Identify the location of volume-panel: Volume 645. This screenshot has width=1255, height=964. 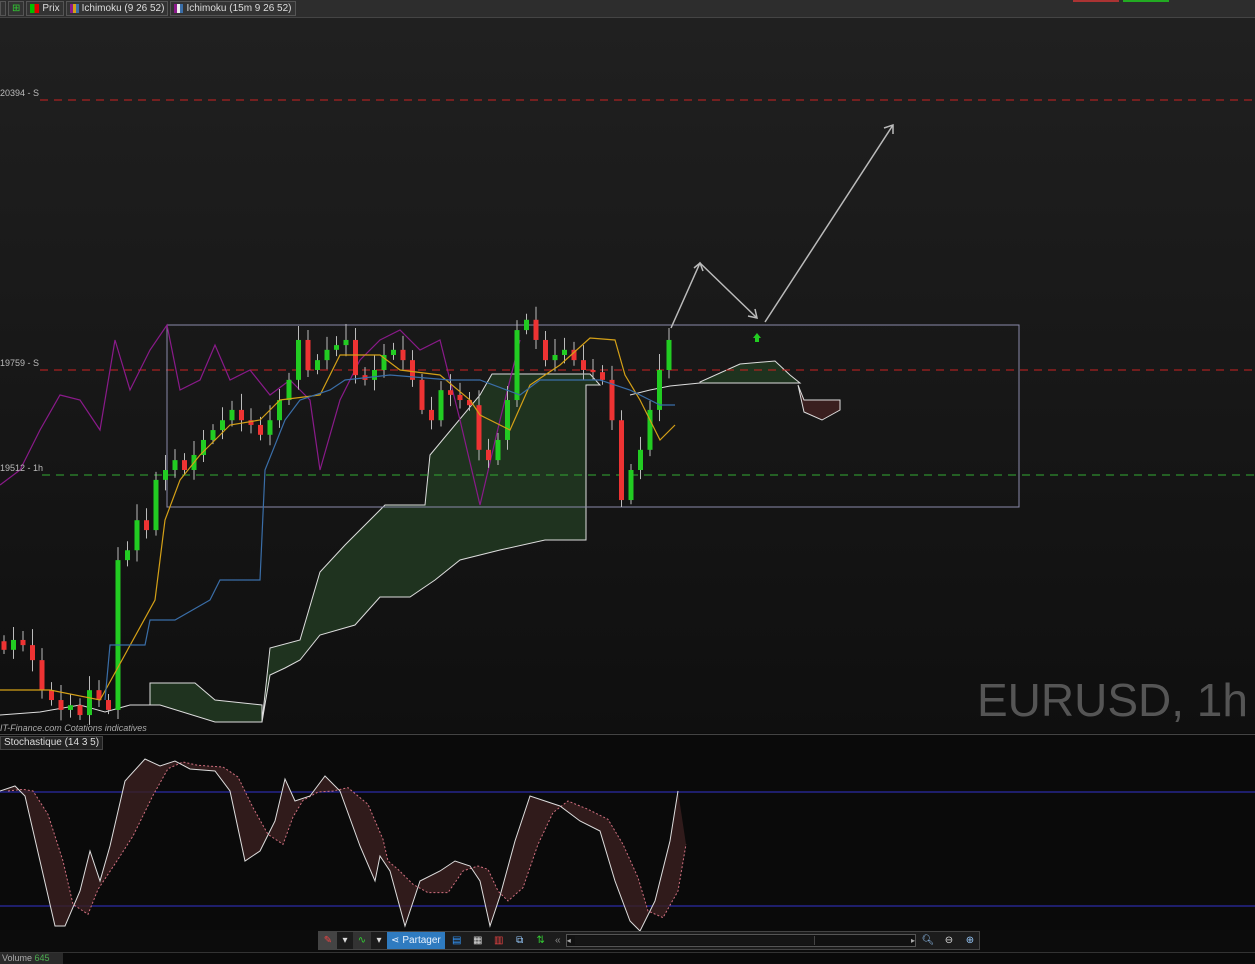
(627, 958).